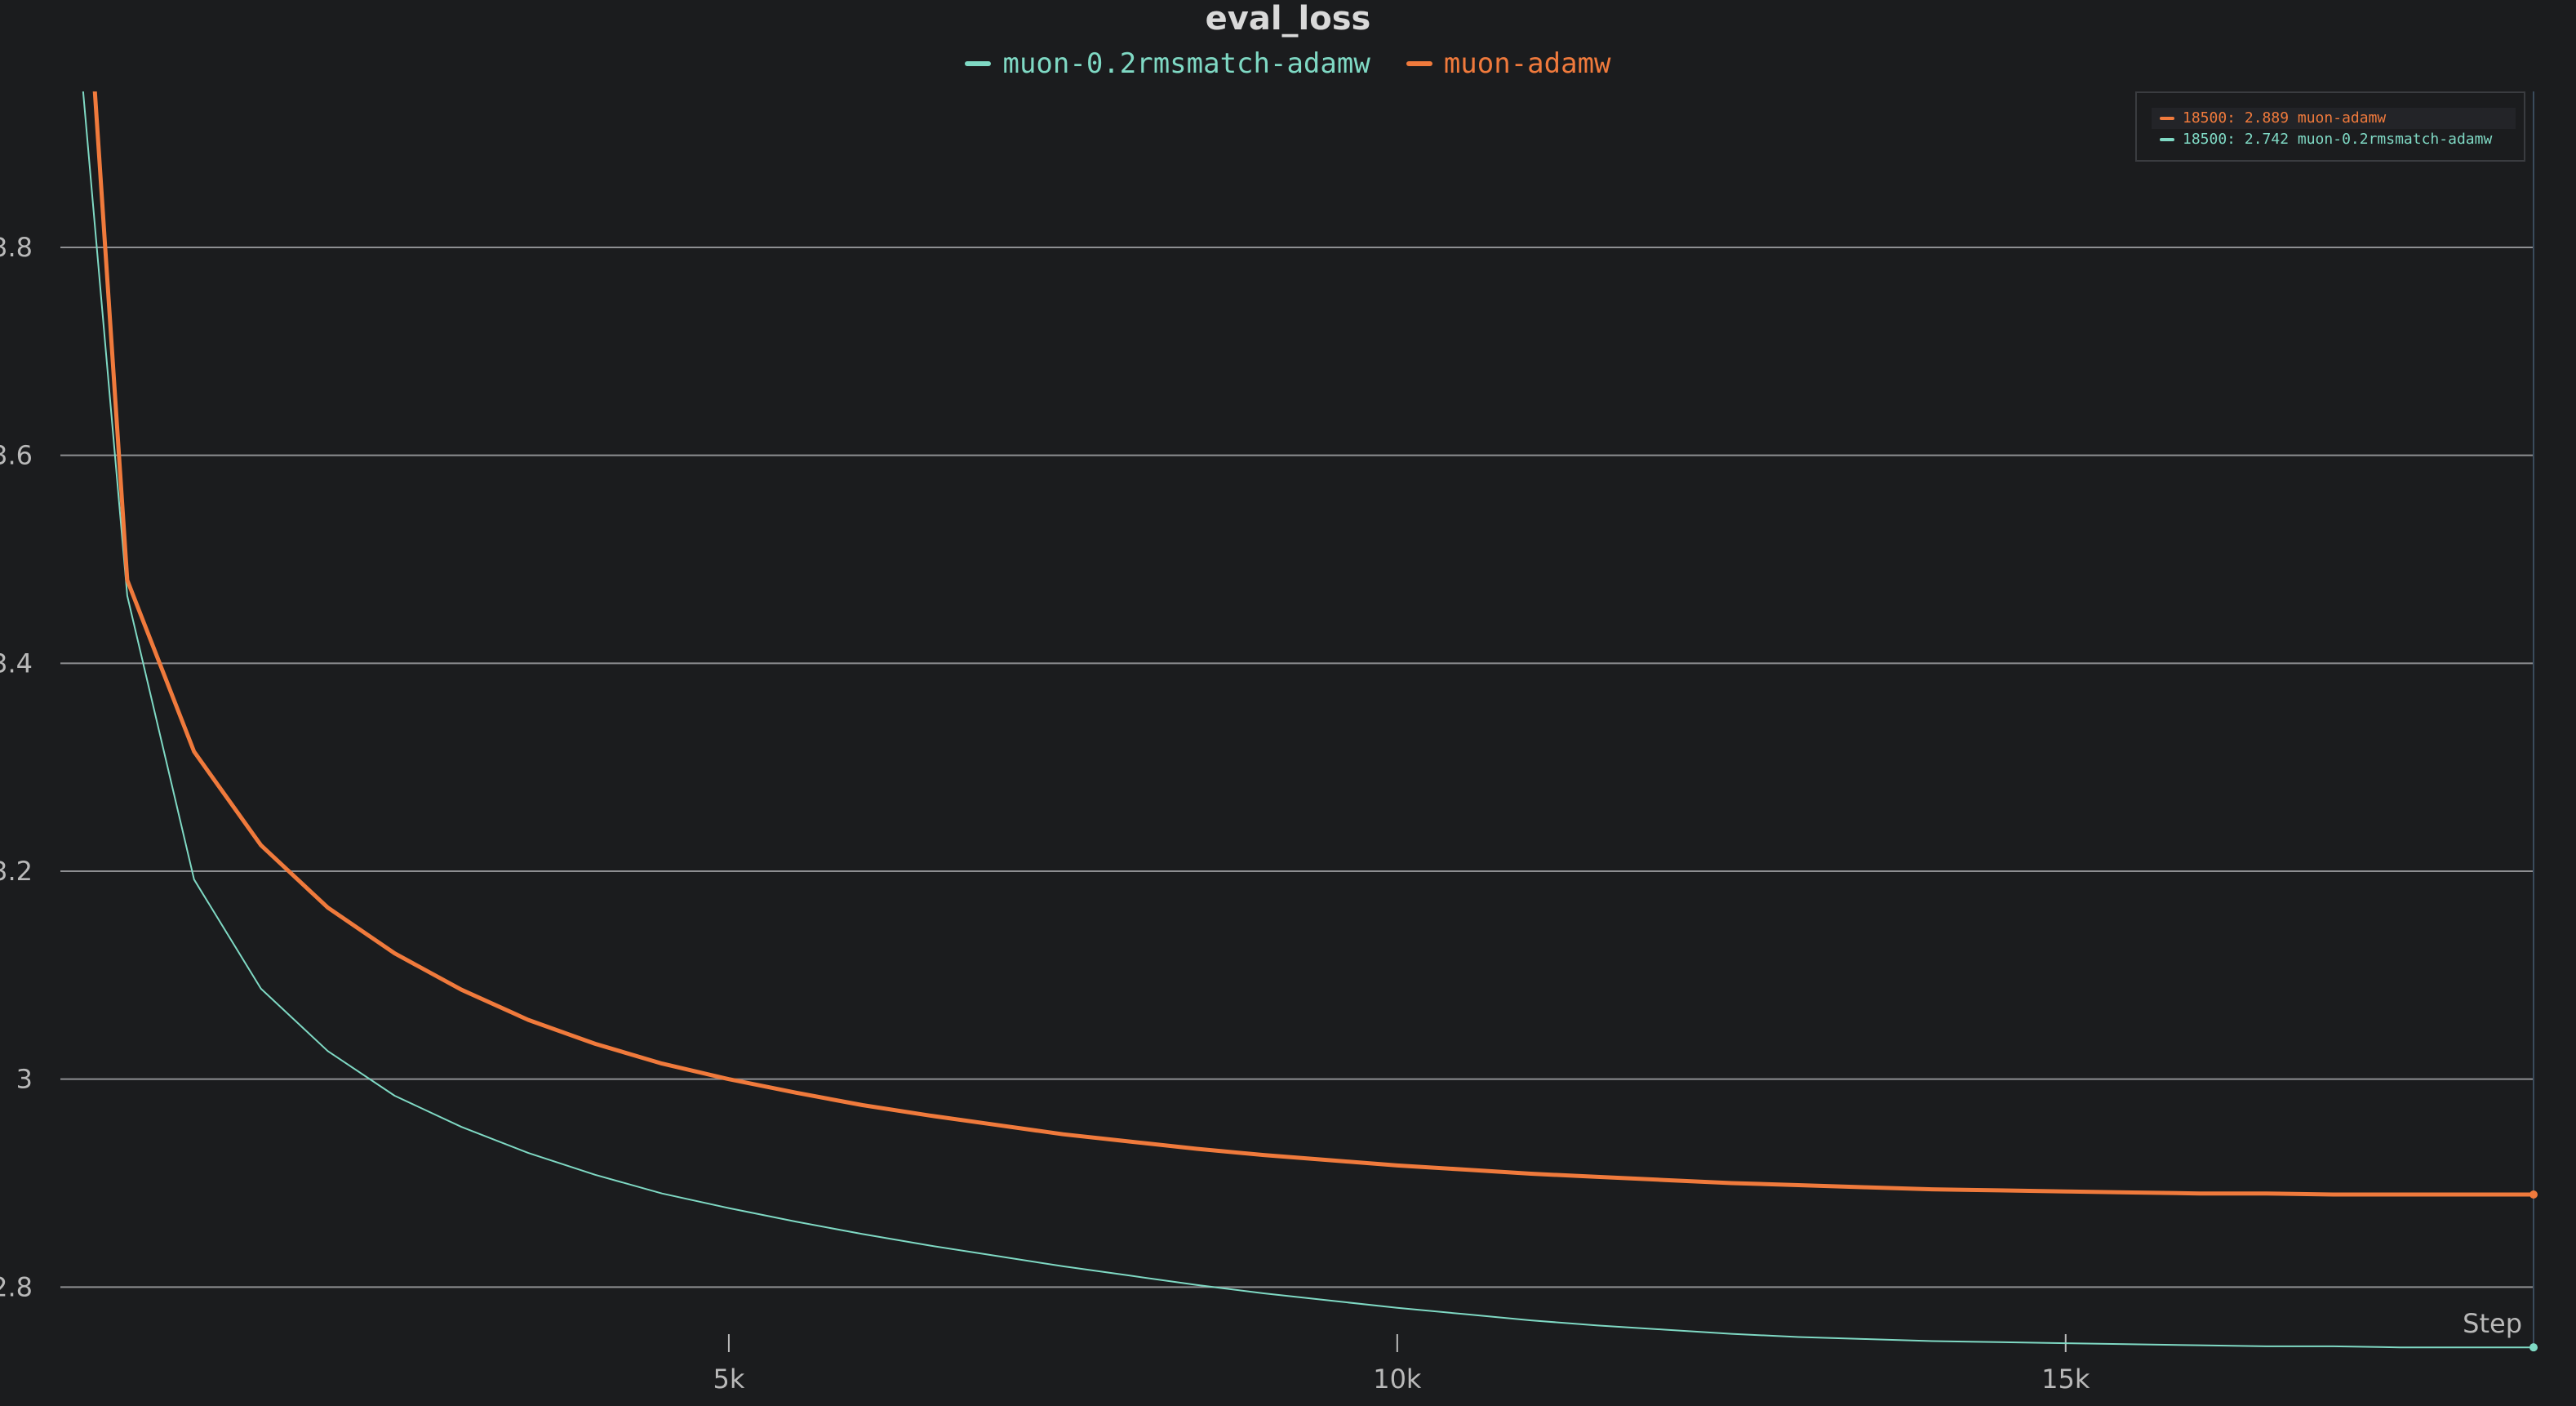 Image resolution: width=2576 pixels, height=1406 pixels. What do you see at coordinates (16, 871) in the screenshot?
I see `y-tick-label: 3.2` at bounding box center [16, 871].